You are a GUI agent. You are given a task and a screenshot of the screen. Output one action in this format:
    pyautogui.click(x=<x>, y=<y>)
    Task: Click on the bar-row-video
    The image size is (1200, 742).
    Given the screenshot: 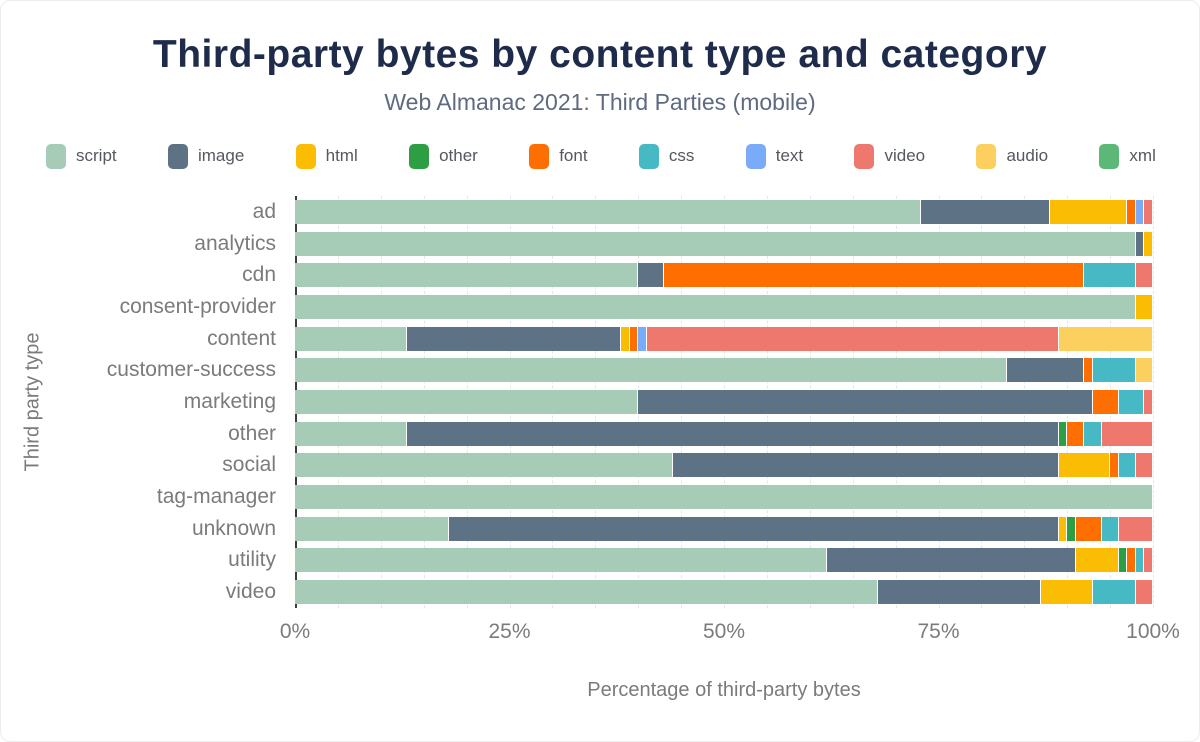 What is the action you would take?
    pyautogui.click(x=724, y=592)
    